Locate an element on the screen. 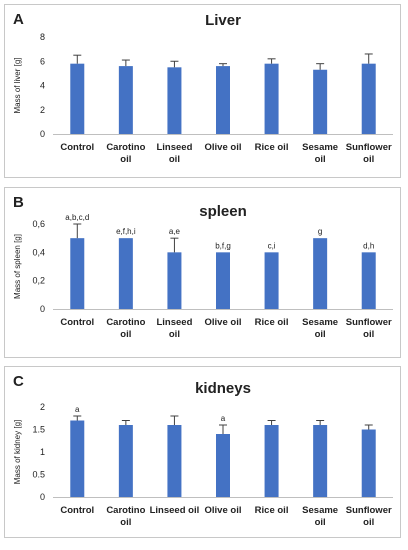 The height and width of the screenshot is (550, 408). y-tick-label: 4 is located at coordinates (42, 86).